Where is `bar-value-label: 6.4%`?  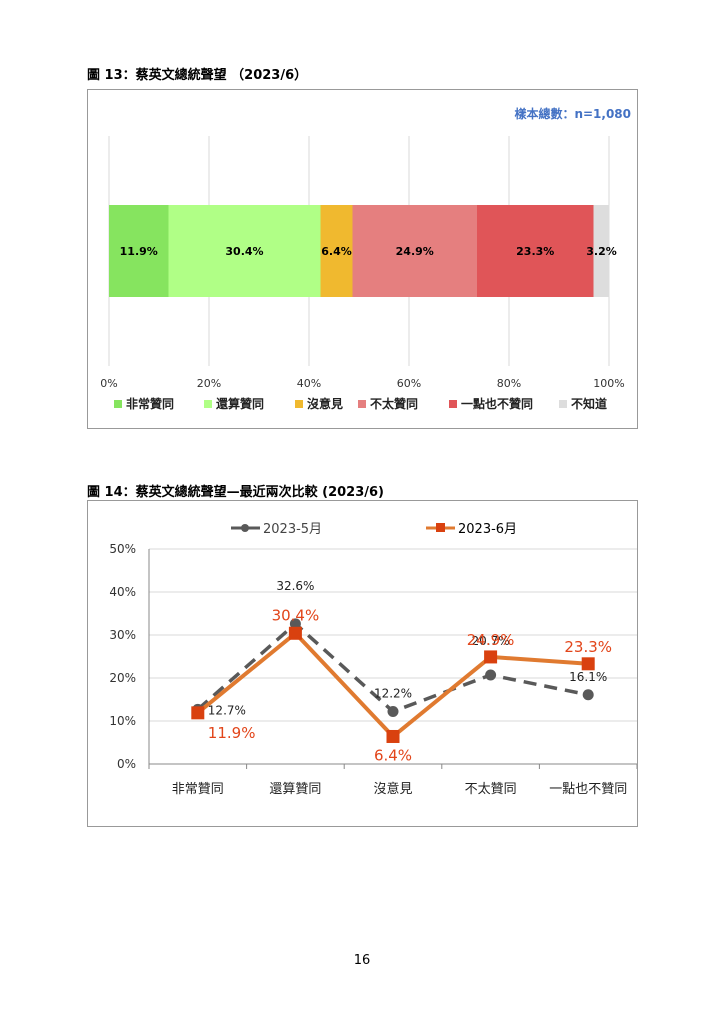 bar-value-label: 6.4% is located at coordinates (336, 251).